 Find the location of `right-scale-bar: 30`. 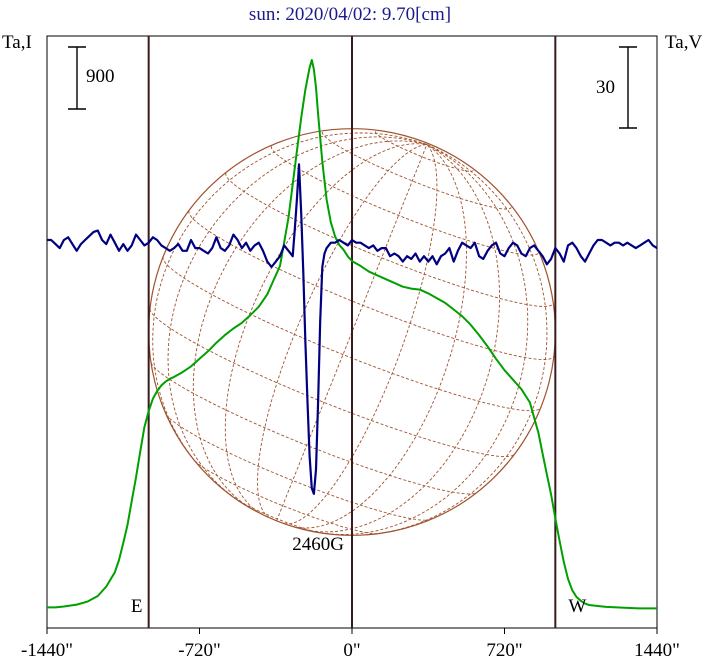

right-scale-bar: 30 is located at coordinates (616, 87).